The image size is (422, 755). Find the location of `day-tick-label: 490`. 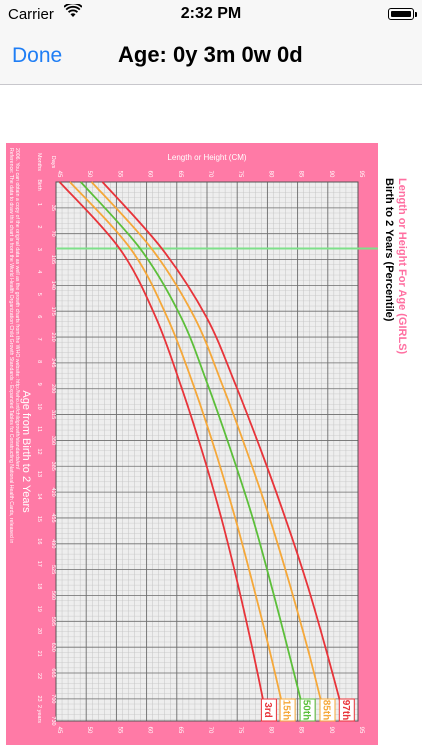

day-tick-label: 490 is located at coordinates (53, 543).